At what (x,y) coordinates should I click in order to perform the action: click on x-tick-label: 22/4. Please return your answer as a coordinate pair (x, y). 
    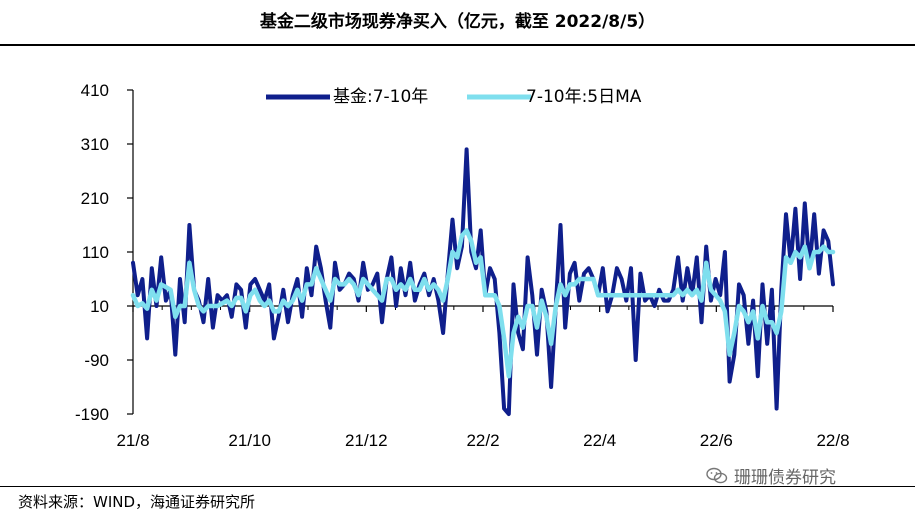
    Looking at the image, I should click on (599, 440).